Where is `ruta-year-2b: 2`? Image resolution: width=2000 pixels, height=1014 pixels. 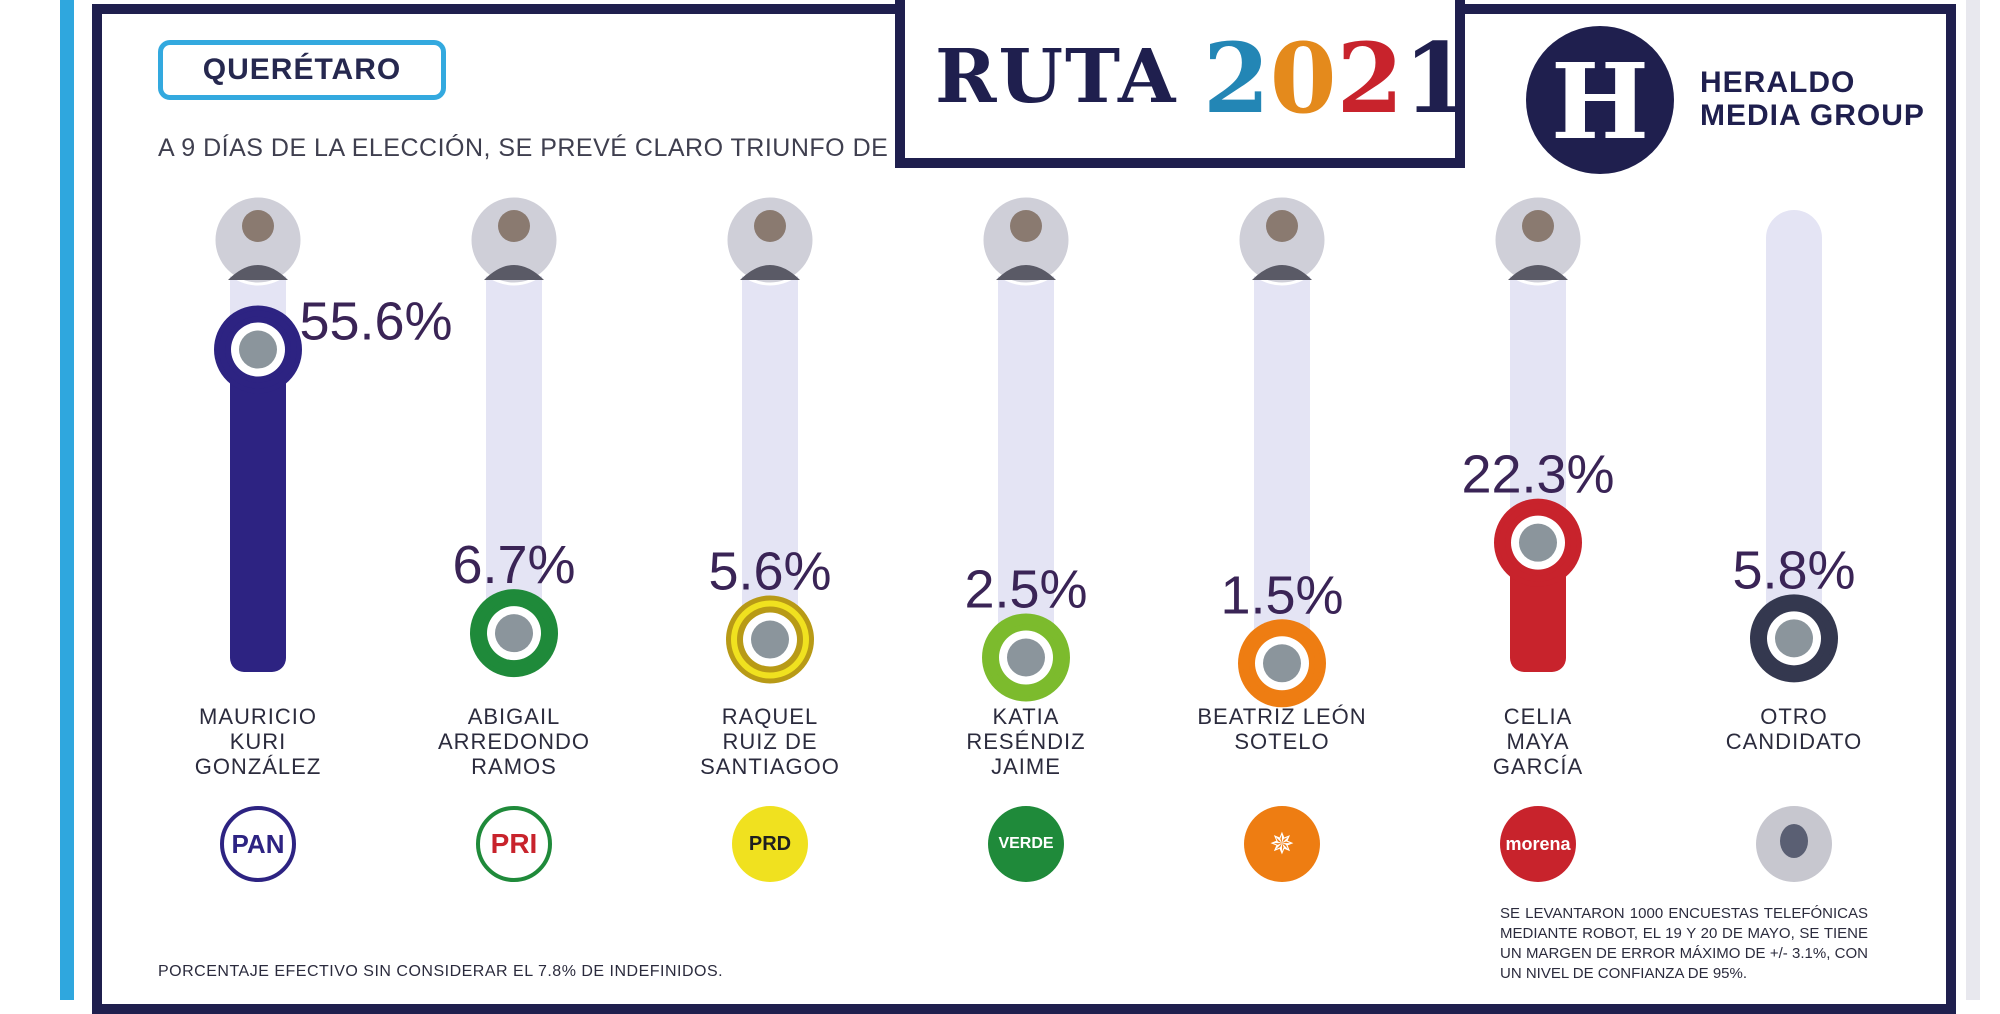 ruta-year-2b: 2 is located at coordinates (1370, 78).